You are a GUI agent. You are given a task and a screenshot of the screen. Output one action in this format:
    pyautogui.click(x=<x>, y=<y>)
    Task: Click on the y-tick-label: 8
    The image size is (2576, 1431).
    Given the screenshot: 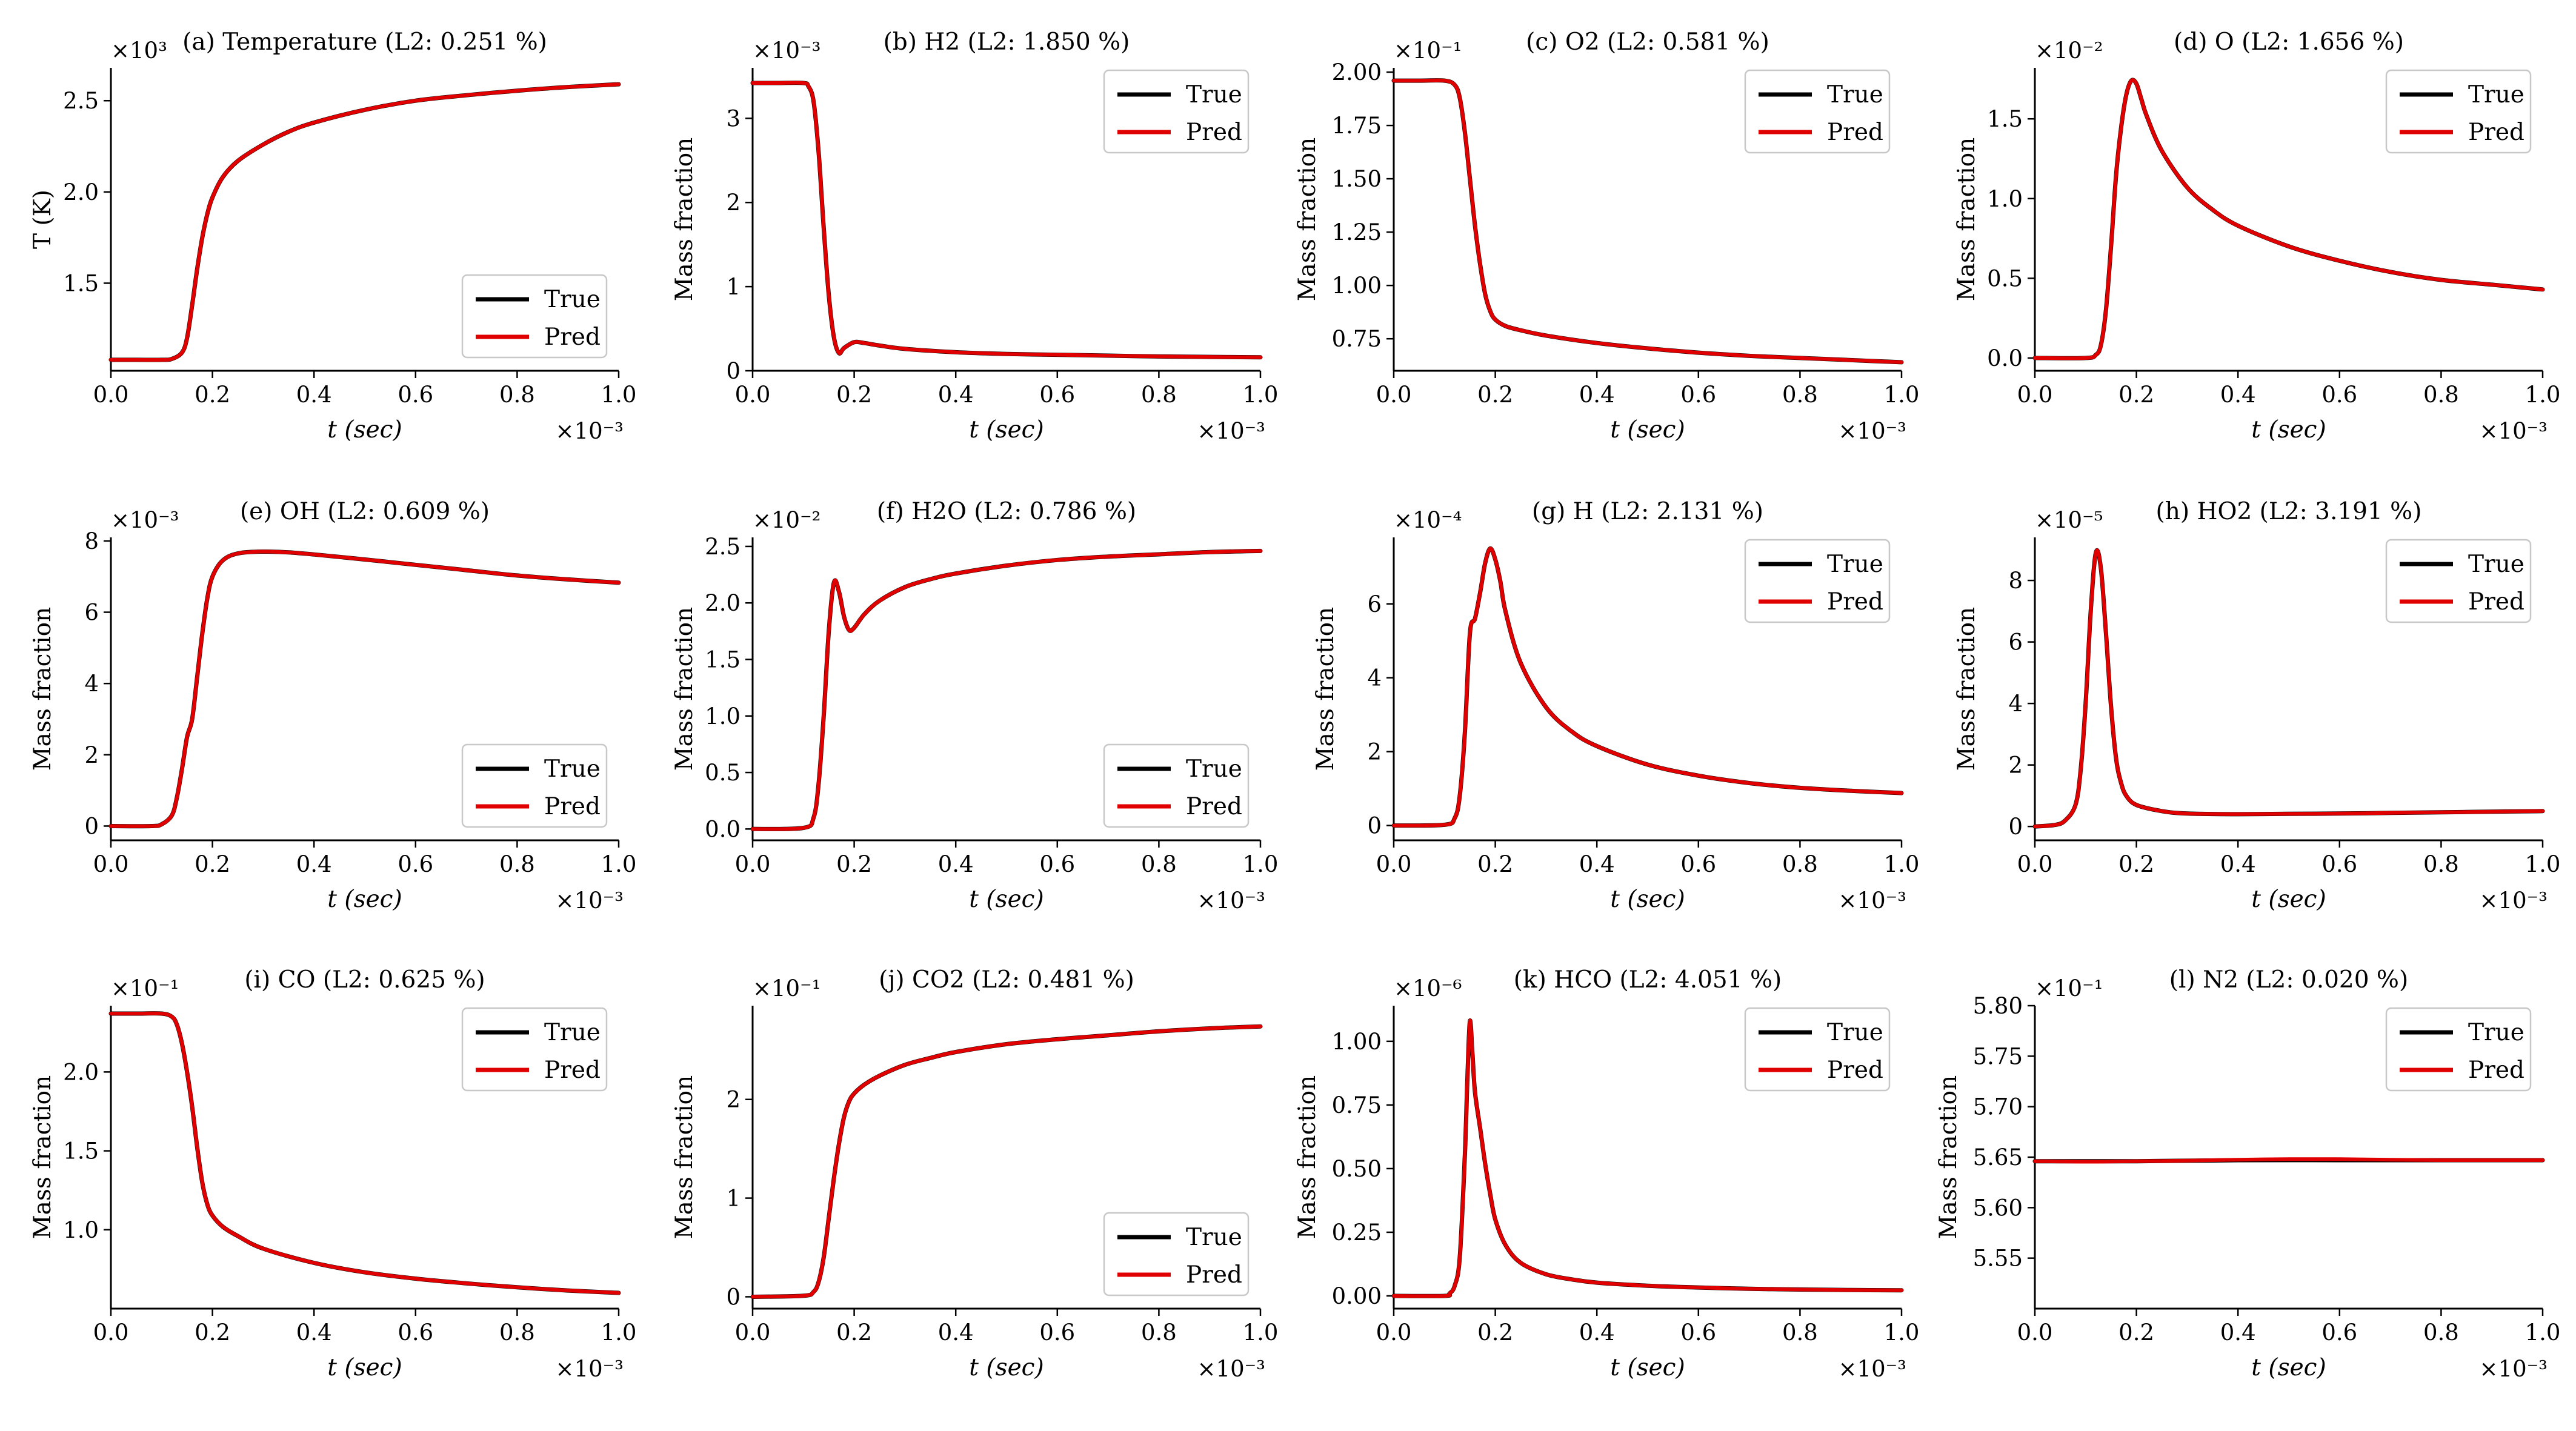 What is the action you would take?
    pyautogui.click(x=91, y=541)
    